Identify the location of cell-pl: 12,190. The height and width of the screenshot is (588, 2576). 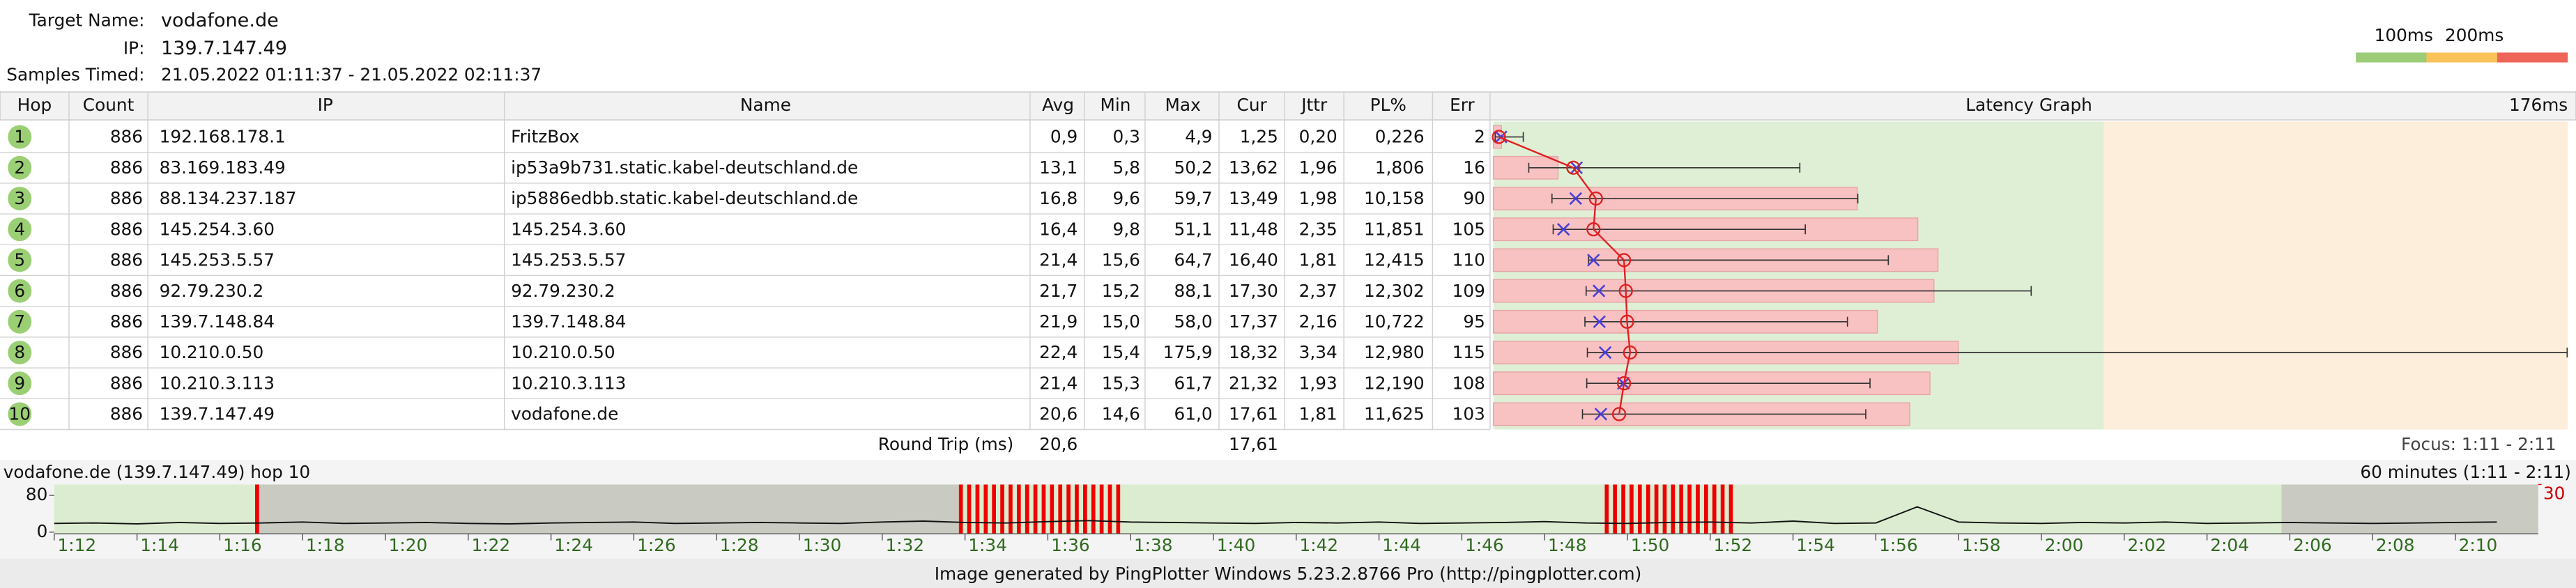
(1394, 383).